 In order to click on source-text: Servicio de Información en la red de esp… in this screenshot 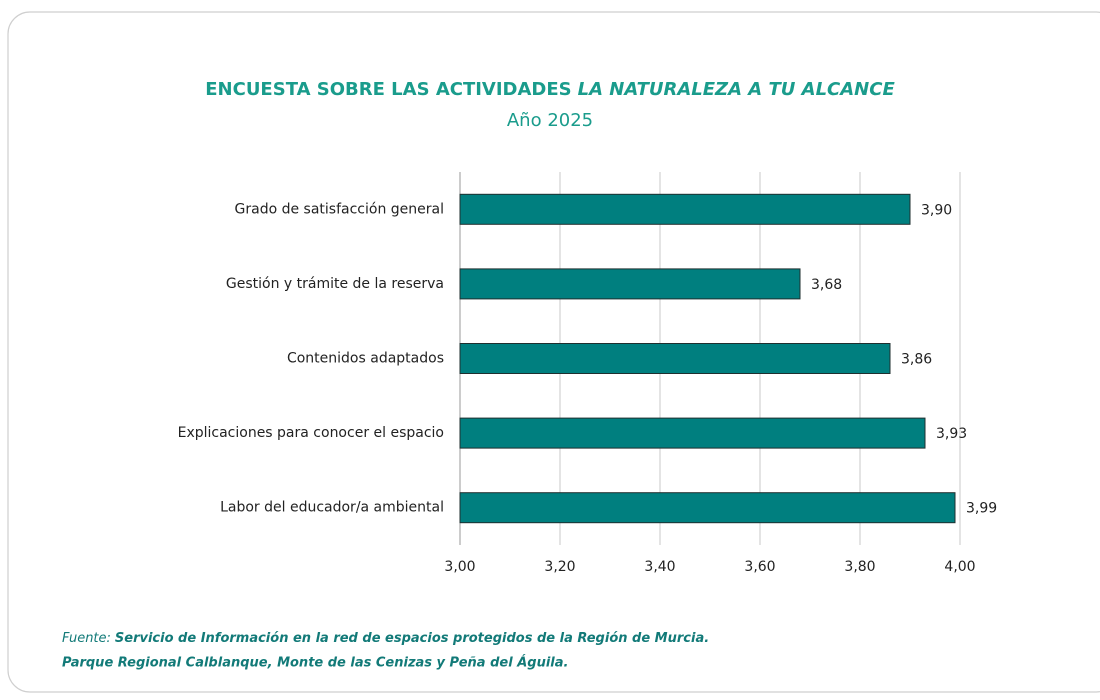, I will do `click(412, 638)`.